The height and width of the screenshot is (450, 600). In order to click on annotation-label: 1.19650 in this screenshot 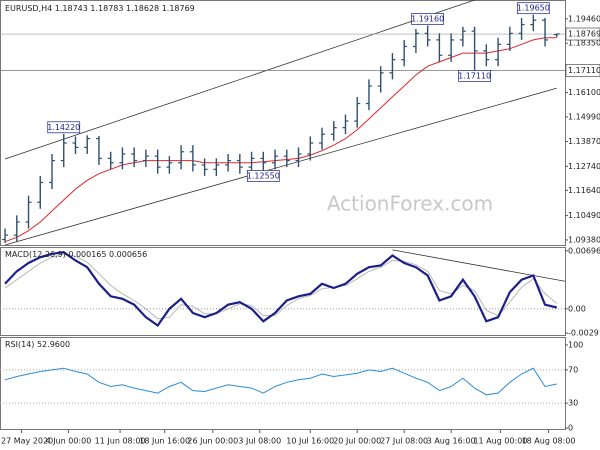, I will do `click(533, 8)`.